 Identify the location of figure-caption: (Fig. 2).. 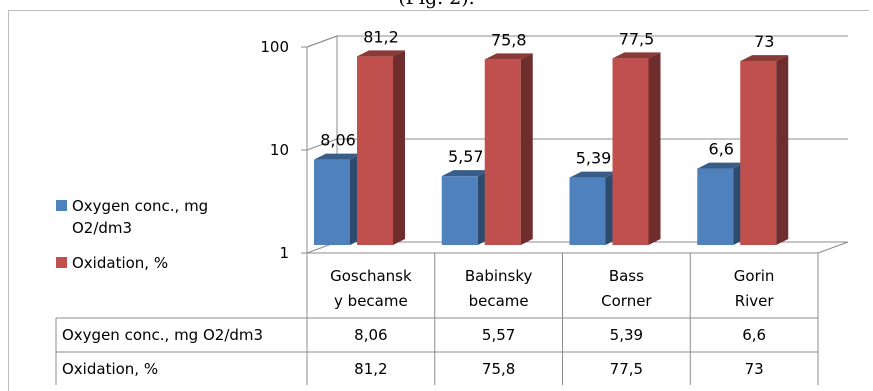
(436, 4).